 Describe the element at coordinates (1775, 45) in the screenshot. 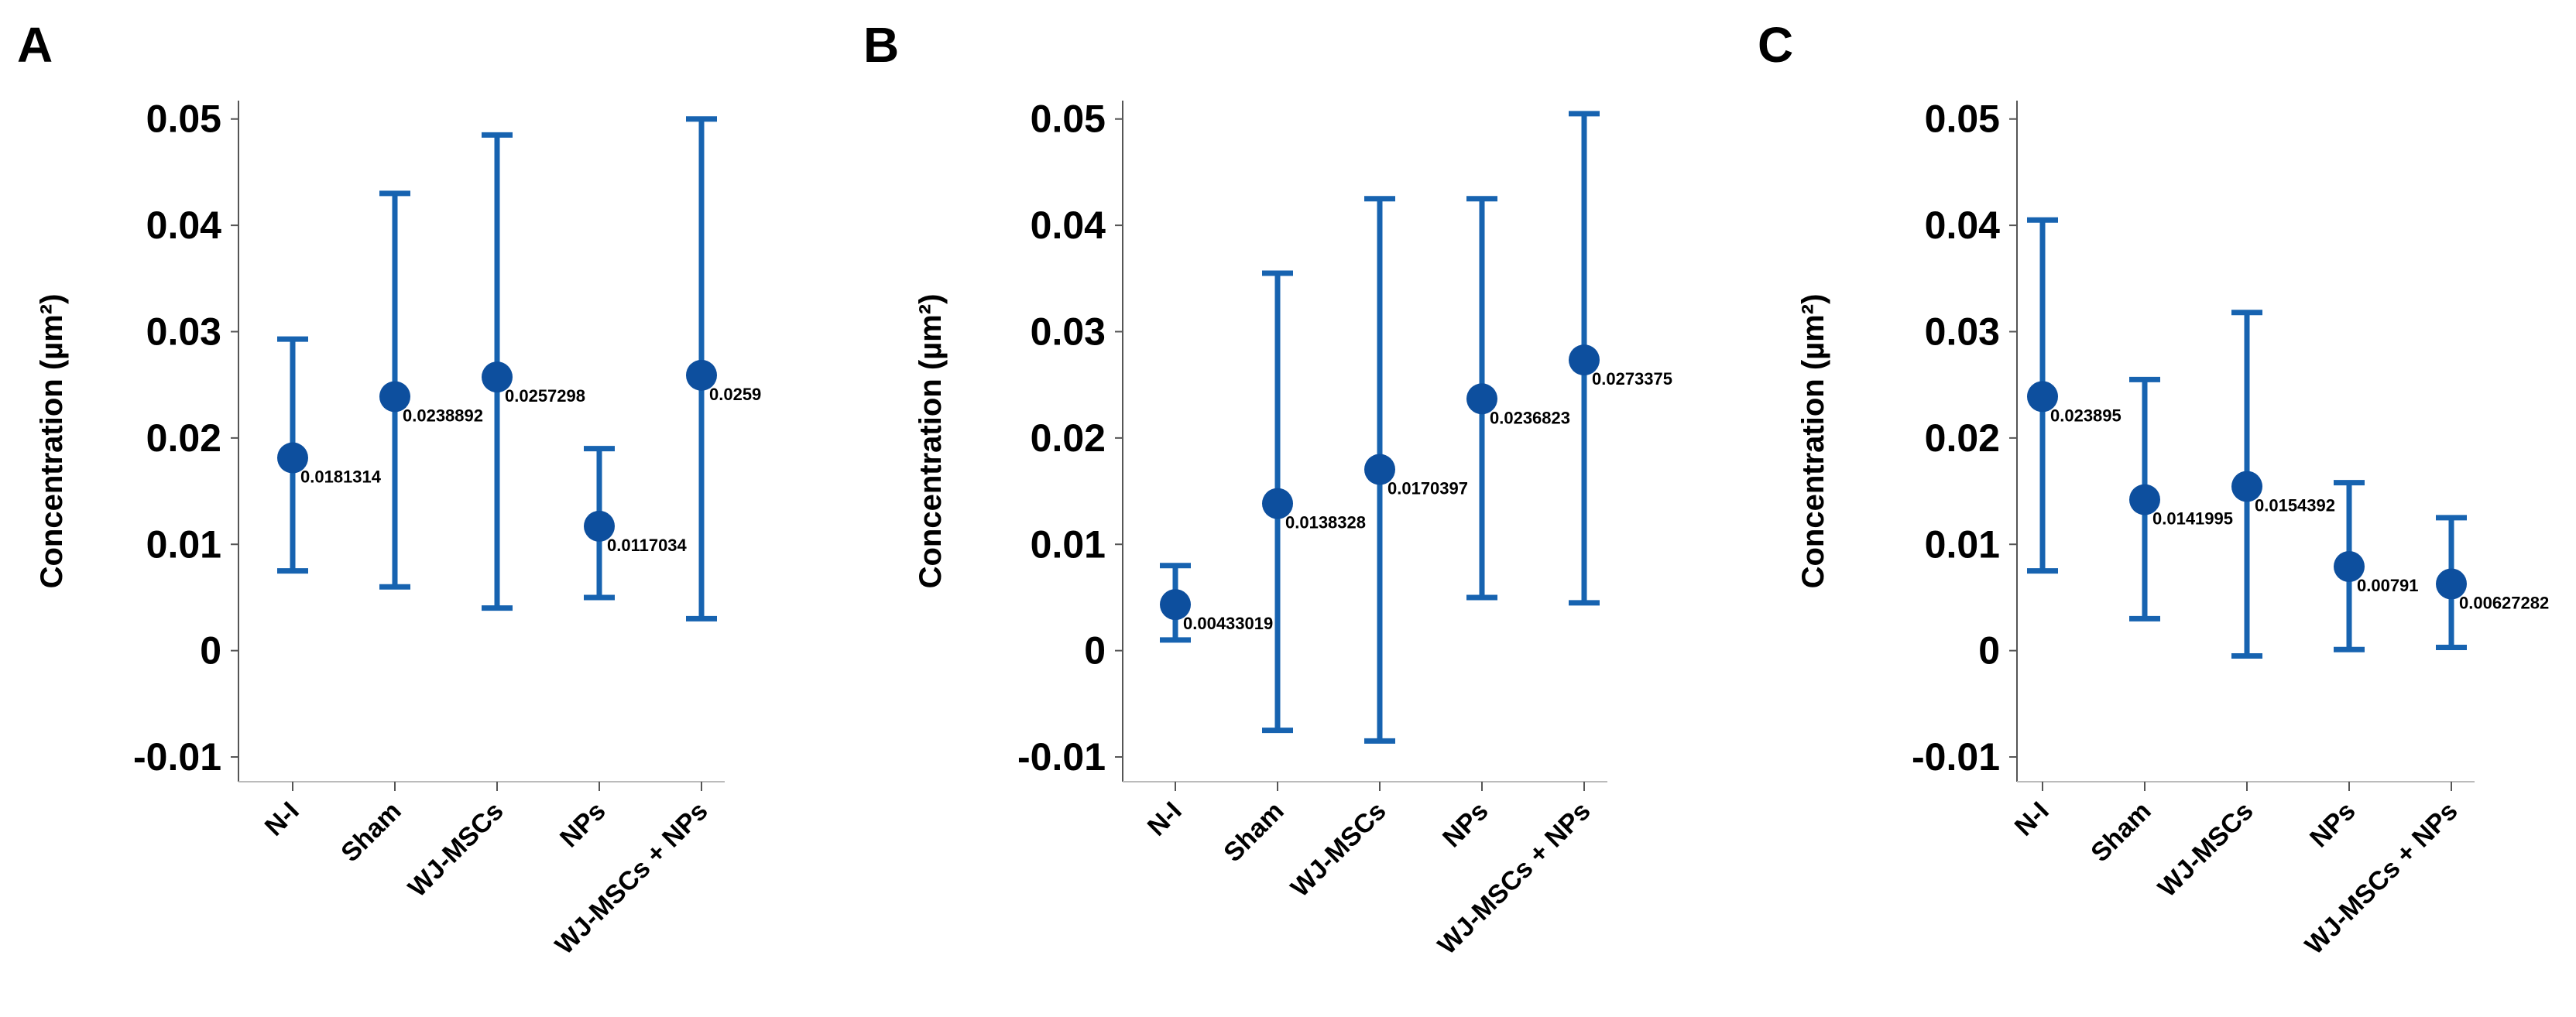

I see `panel-label: C` at that location.